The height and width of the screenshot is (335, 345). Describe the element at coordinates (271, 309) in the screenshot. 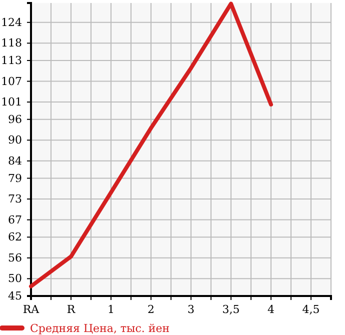

I see `x-tick-label: 4` at that location.